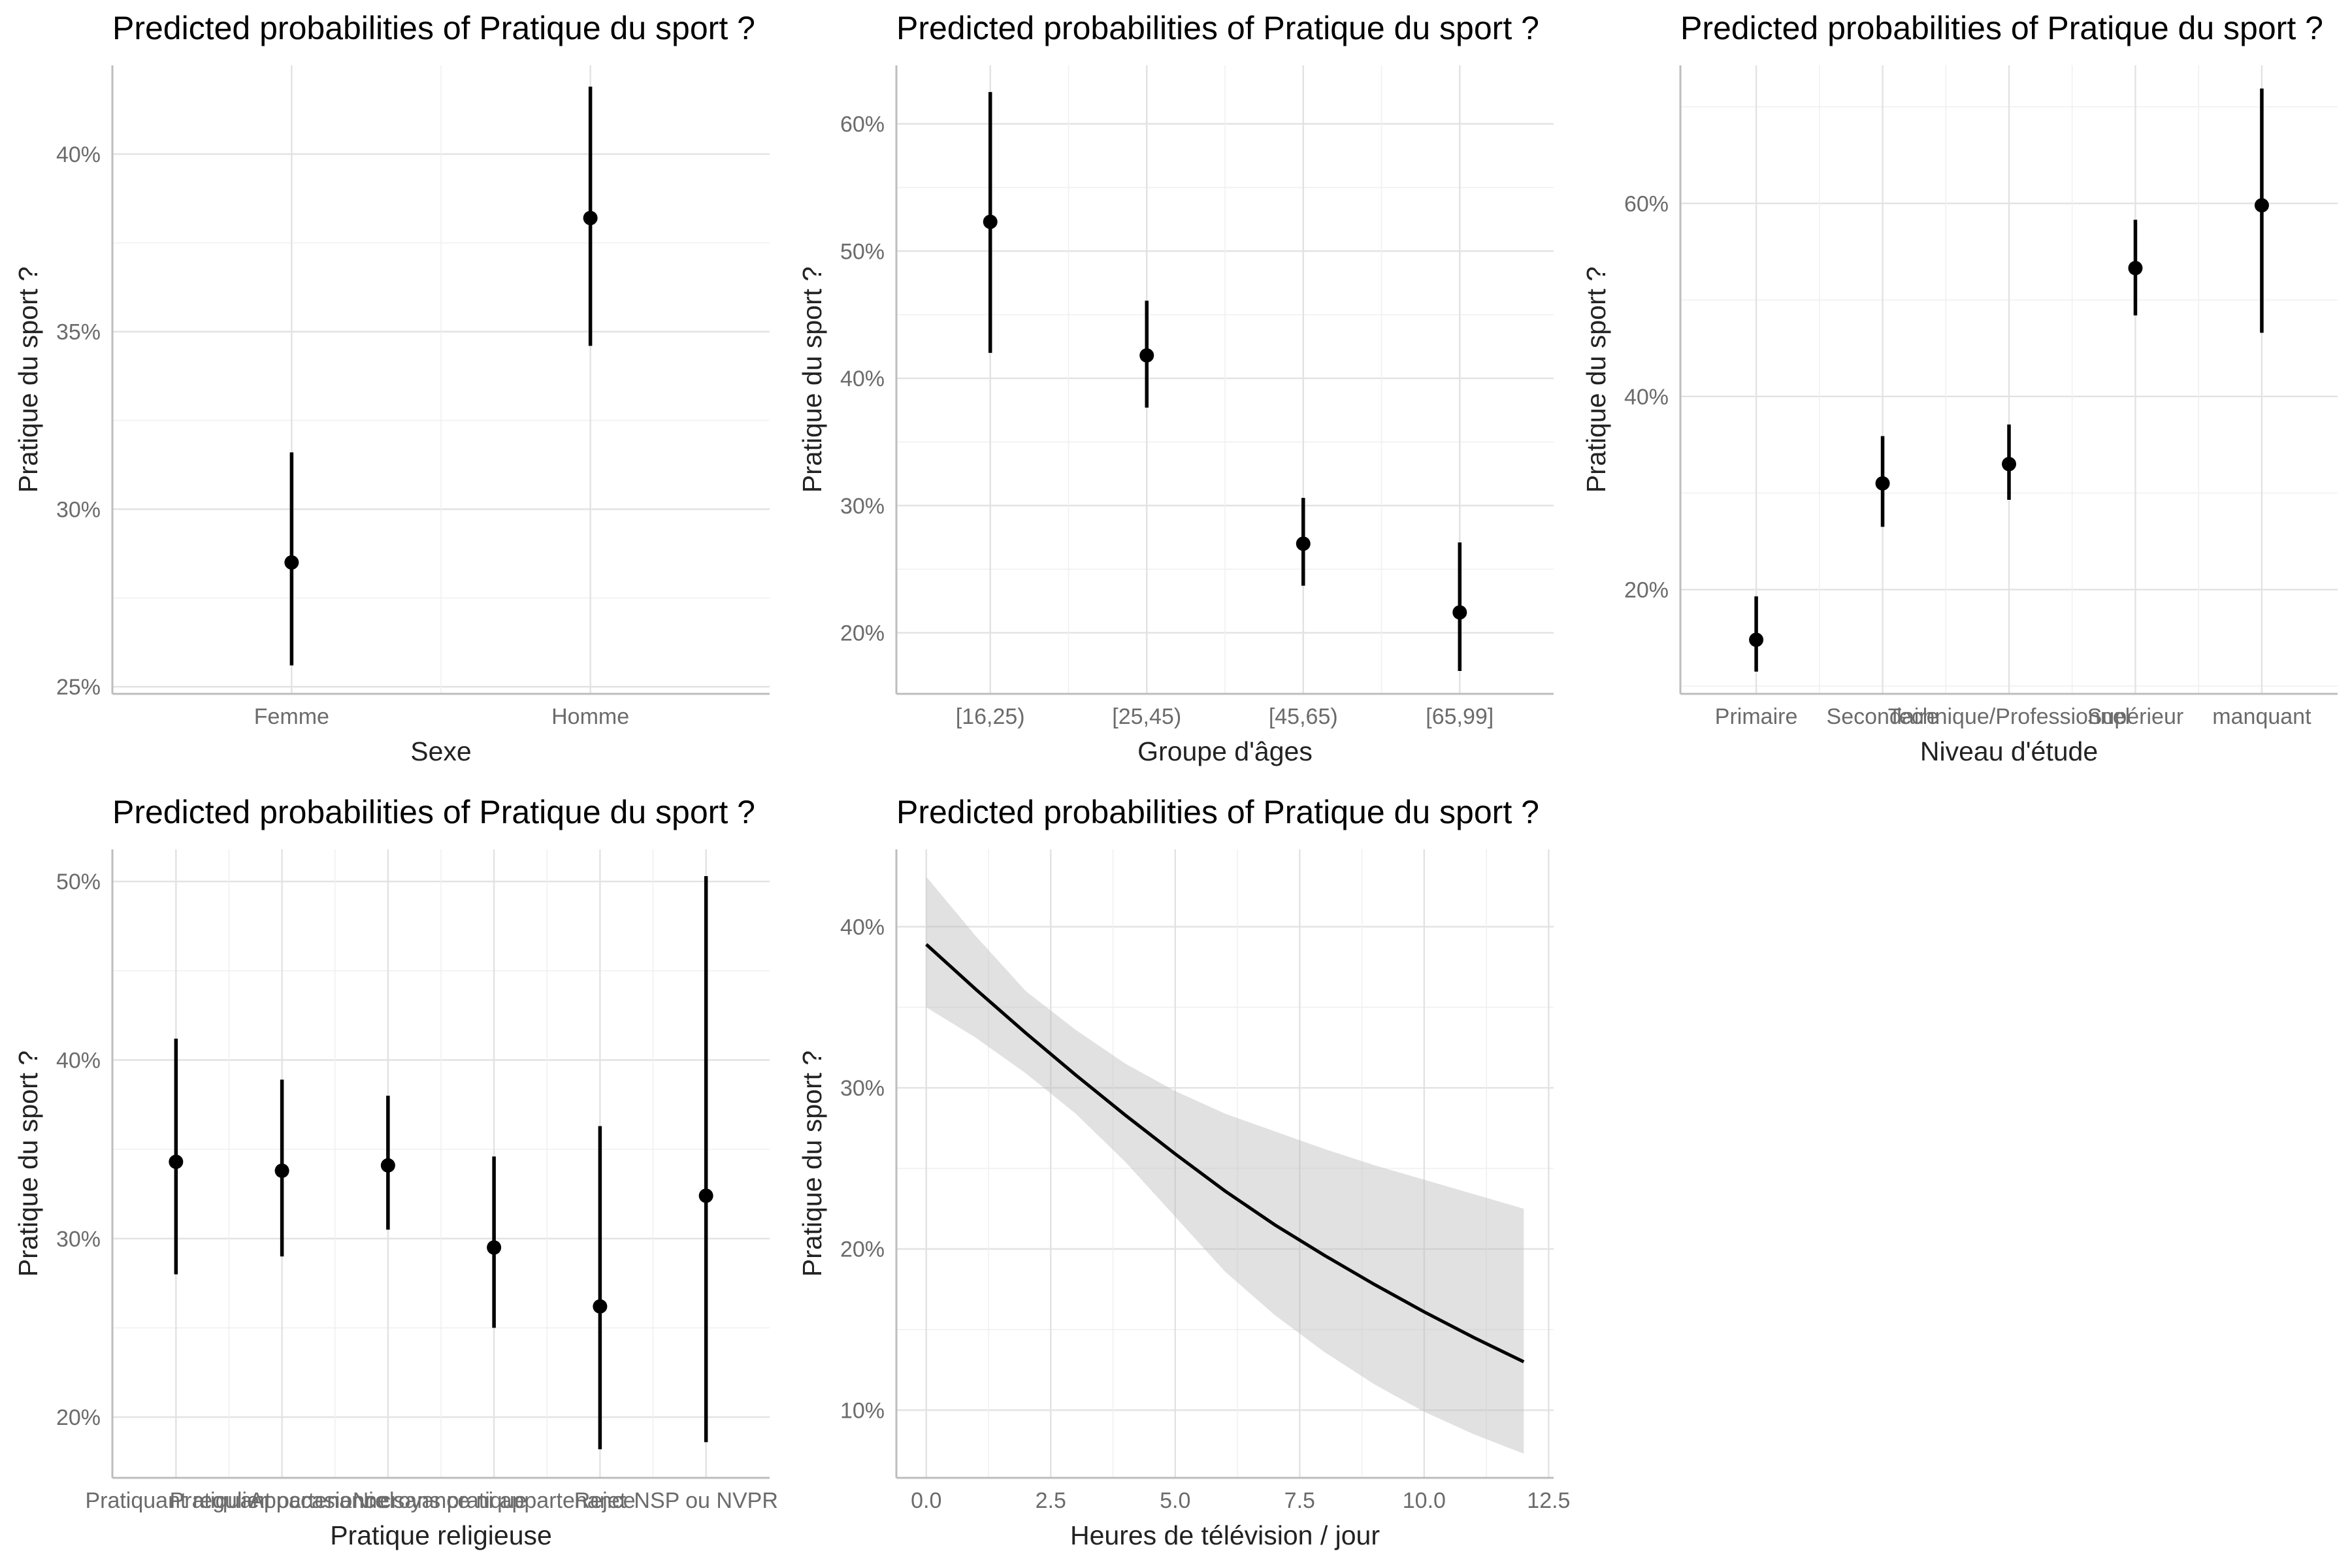 The image size is (2352, 1568). I want to click on x-tick-label: Rejet, so click(600, 1500).